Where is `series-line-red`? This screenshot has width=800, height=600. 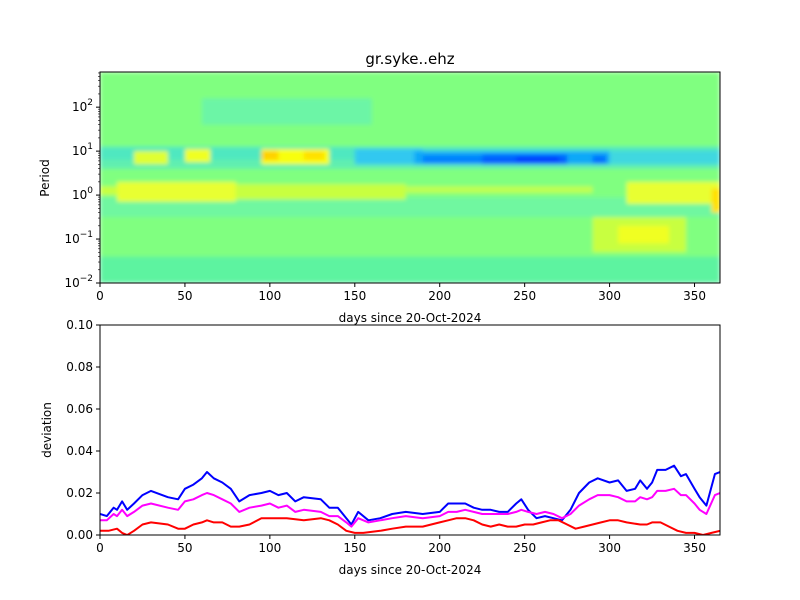
series-line-red is located at coordinates (410, 526).